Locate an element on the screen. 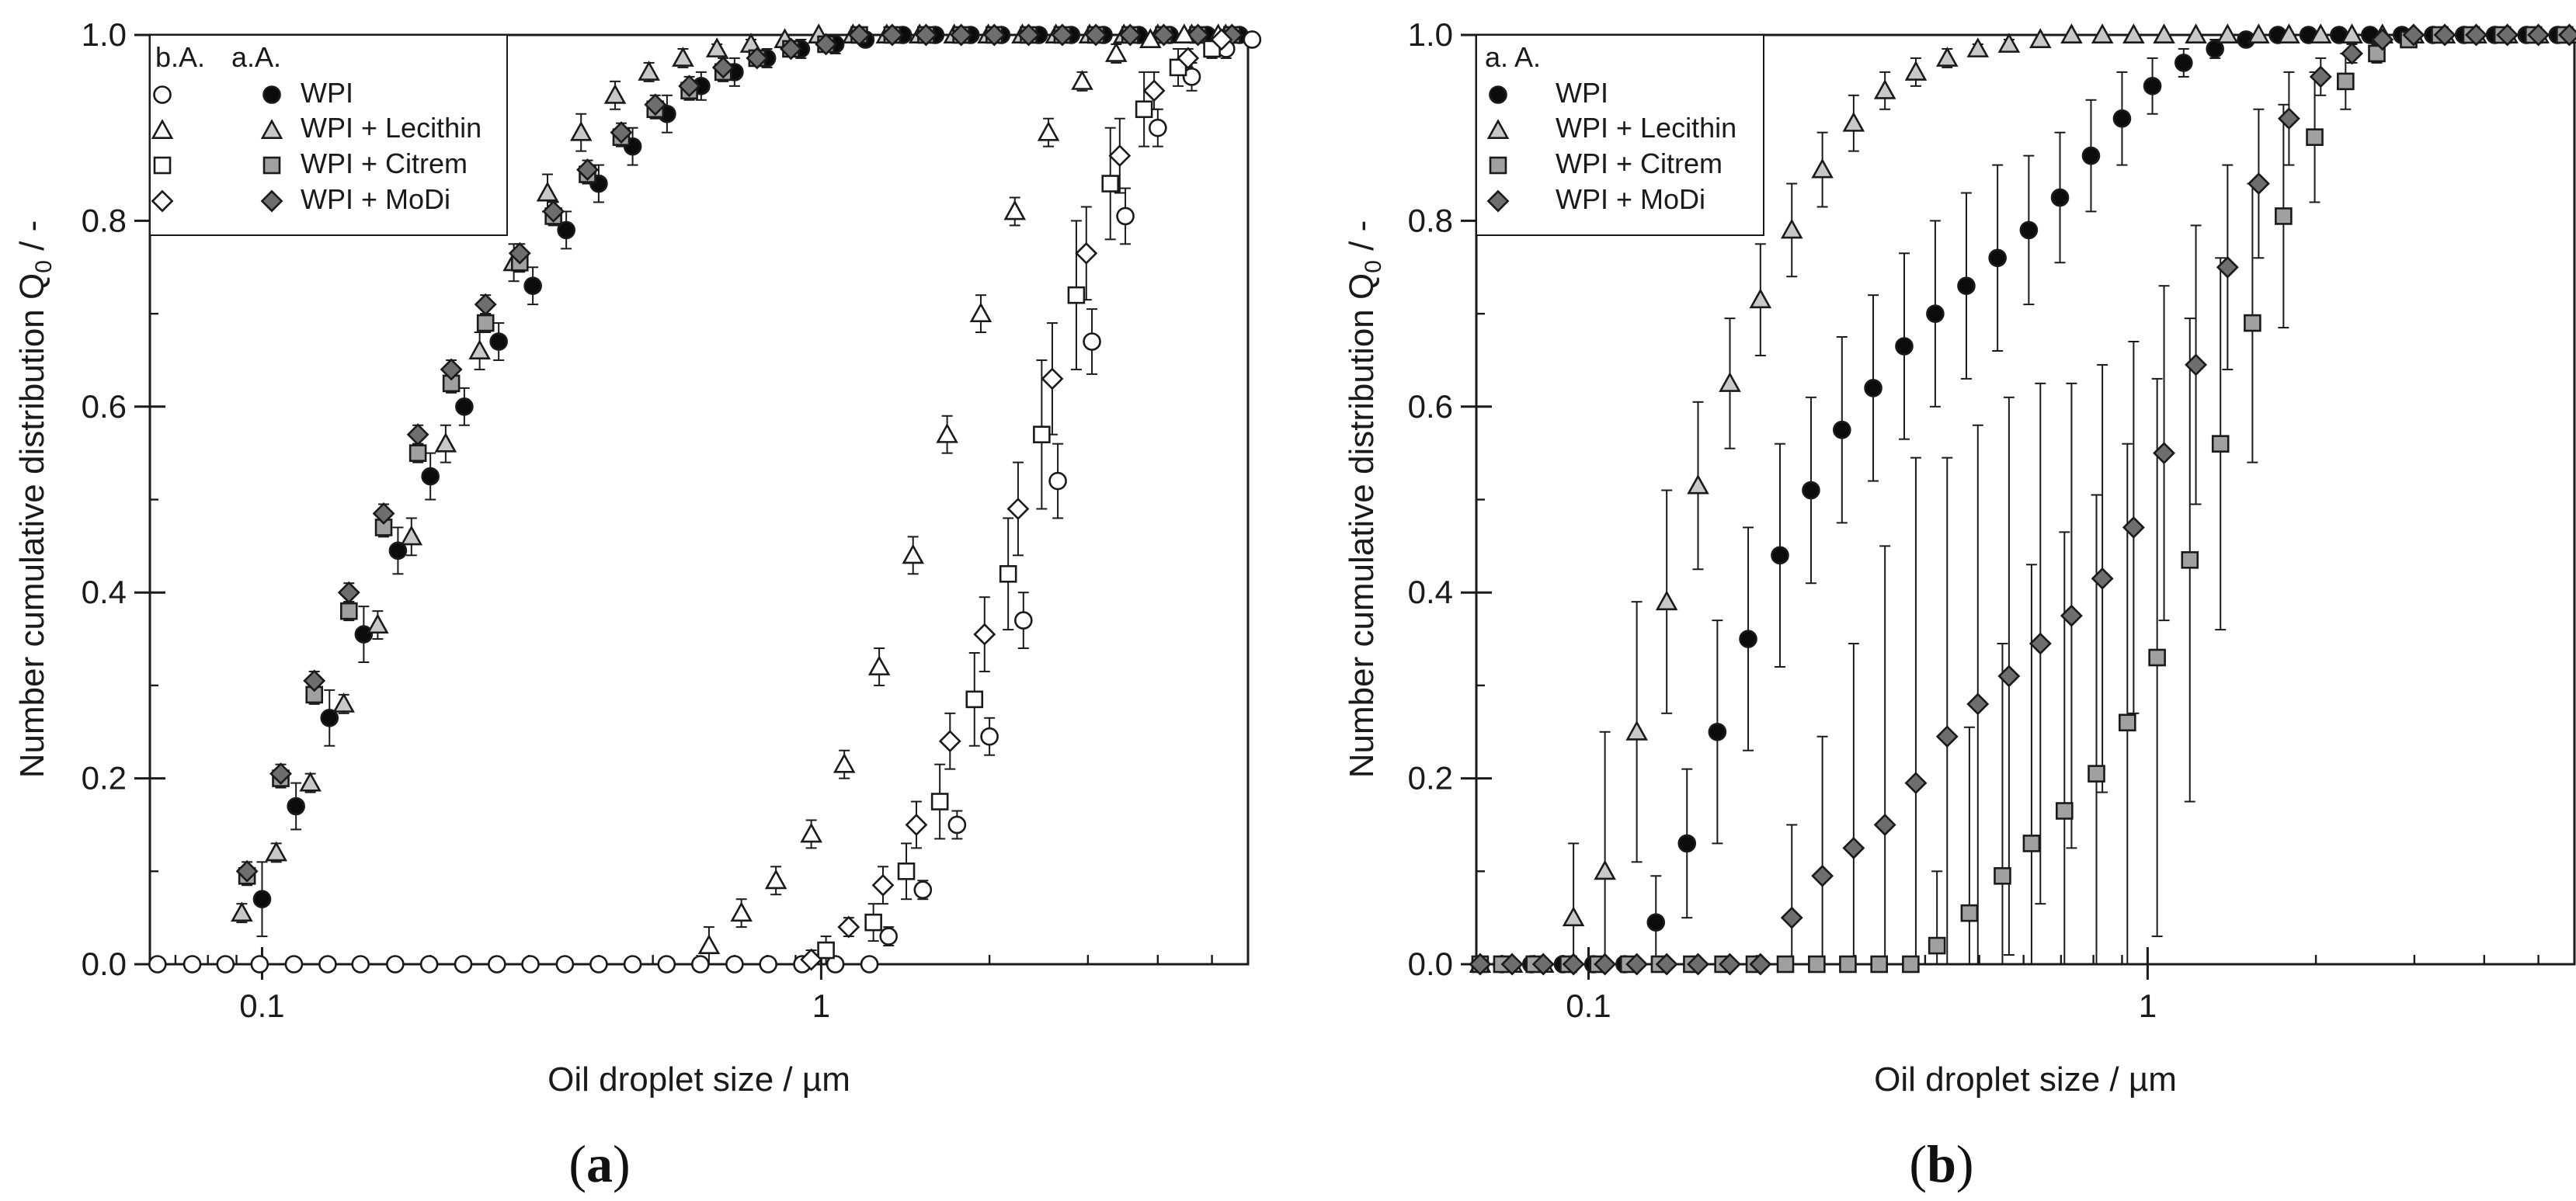  y-tick-label: 0.2 is located at coordinates (104, 778).